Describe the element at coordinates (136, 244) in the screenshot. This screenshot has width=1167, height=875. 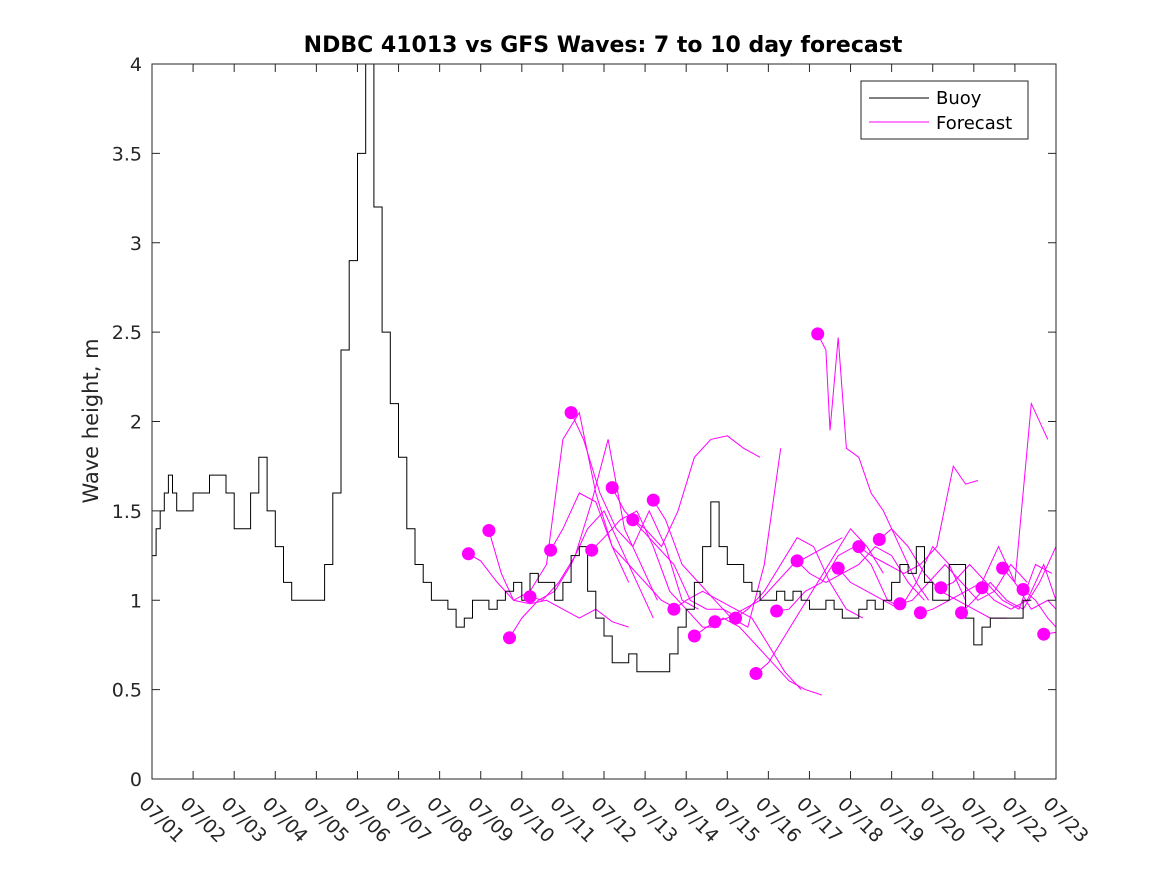
I see `y-tick-label: 3` at that location.